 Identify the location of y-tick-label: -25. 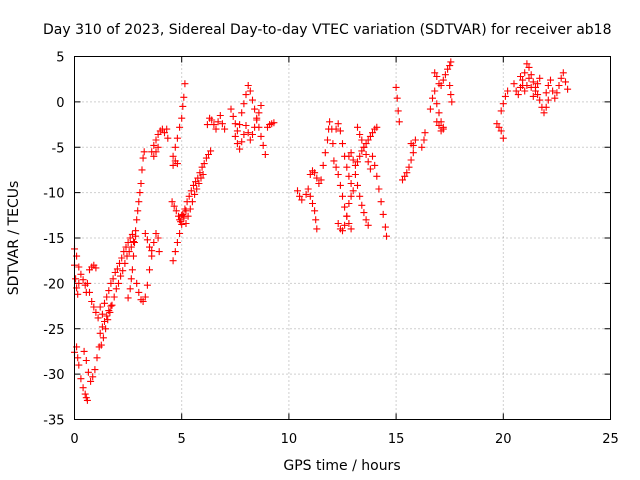
(53, 330).